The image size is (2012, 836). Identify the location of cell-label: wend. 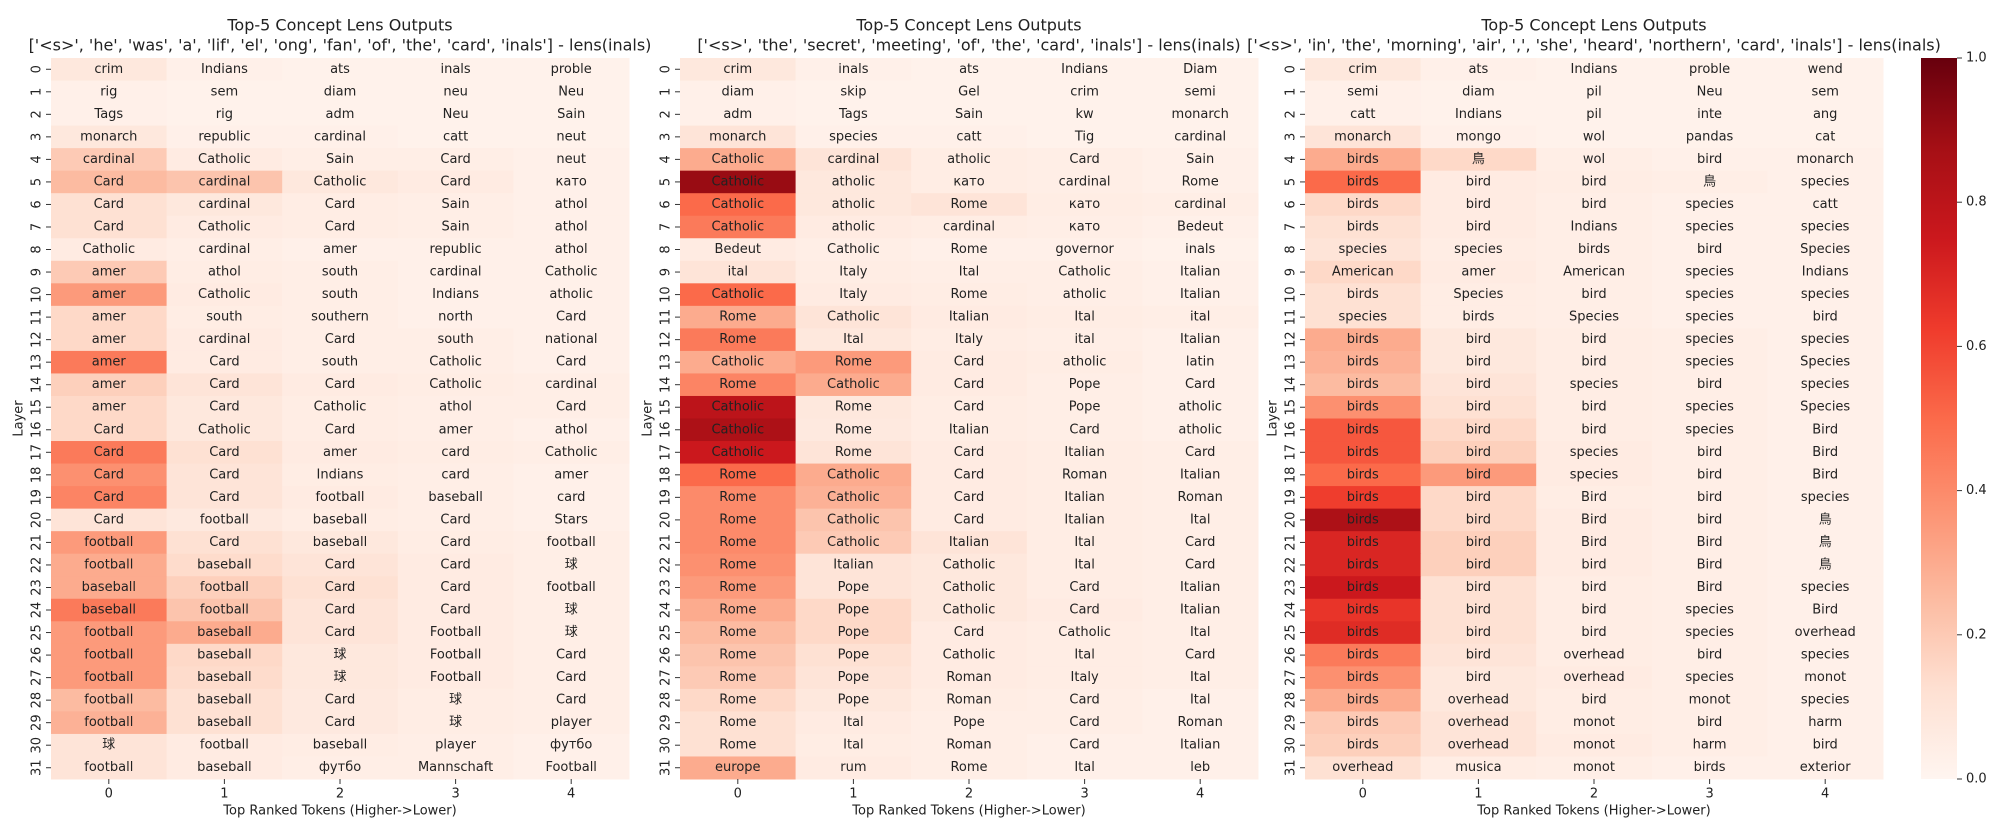
(1825, 69).